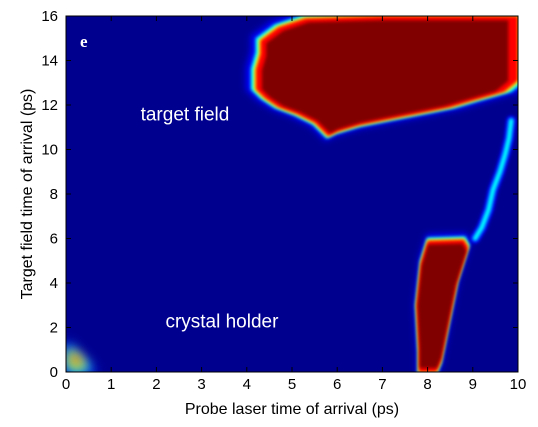 The height and width of the screenshot is (427, 538). Describe the element at coordinates (49, 150) in the screenshot. I see `y-tick-label: 10` at that location.